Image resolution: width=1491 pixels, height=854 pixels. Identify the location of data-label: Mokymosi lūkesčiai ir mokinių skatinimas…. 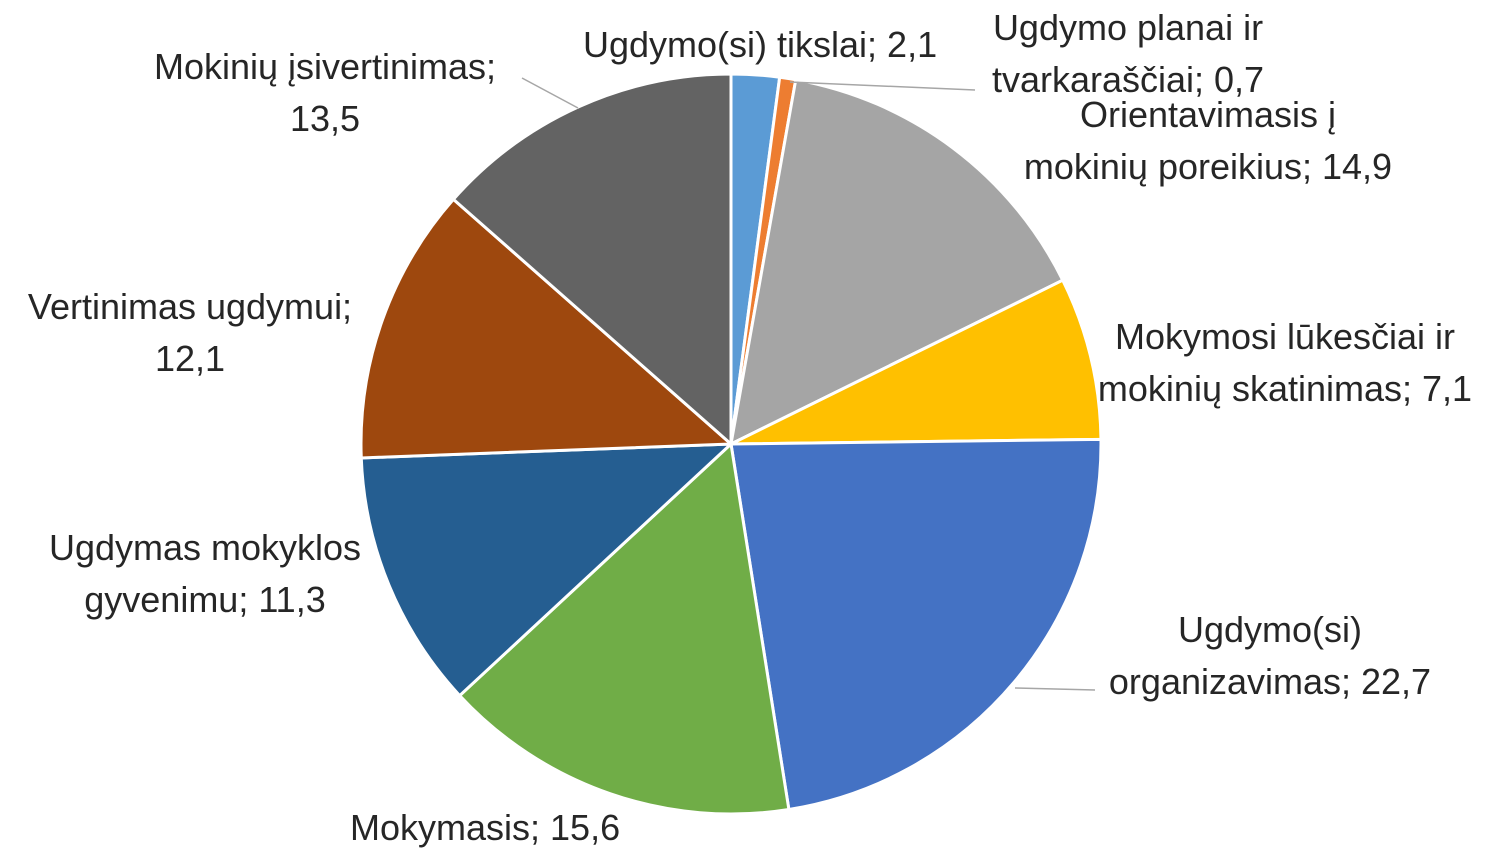
(1285, 362).